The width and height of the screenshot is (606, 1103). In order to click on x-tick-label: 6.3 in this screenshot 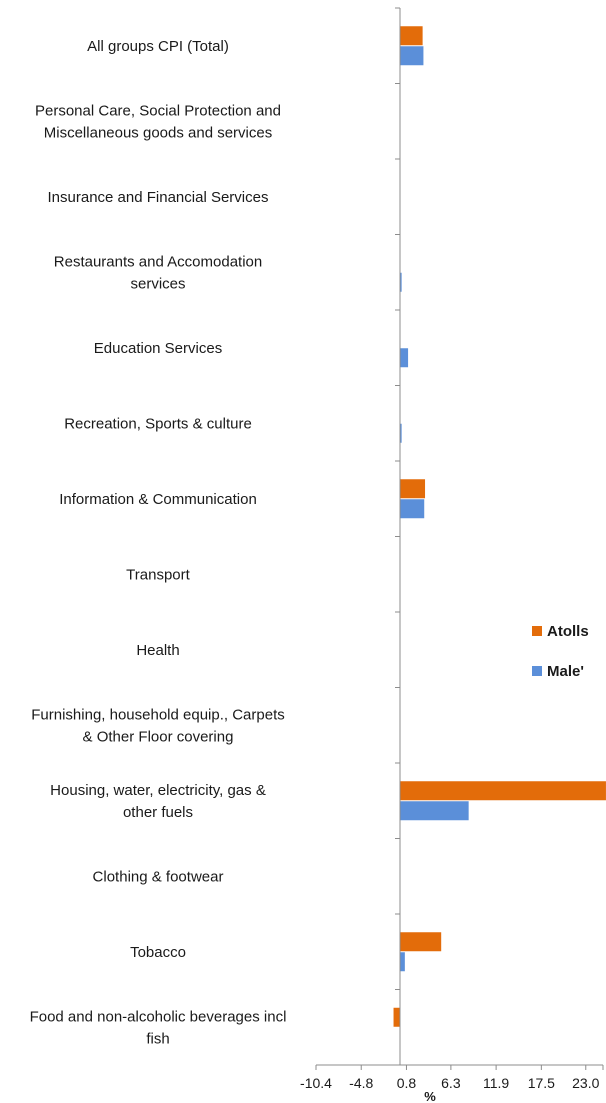, I will do `click(451, 1083)`.